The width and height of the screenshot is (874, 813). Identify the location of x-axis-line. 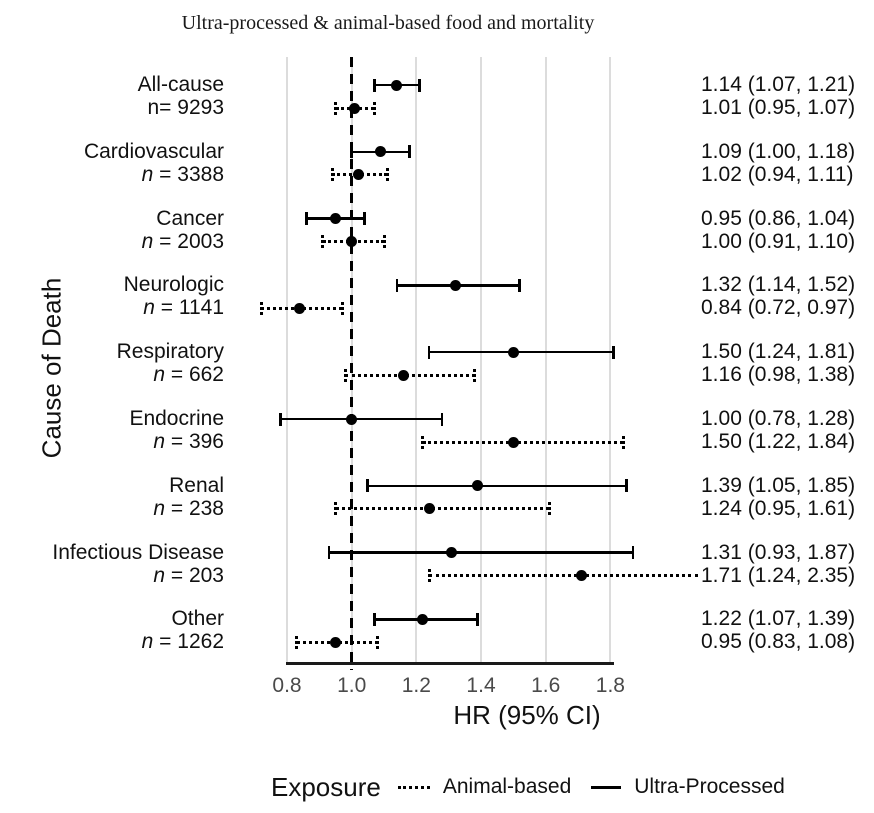
(450, 663).